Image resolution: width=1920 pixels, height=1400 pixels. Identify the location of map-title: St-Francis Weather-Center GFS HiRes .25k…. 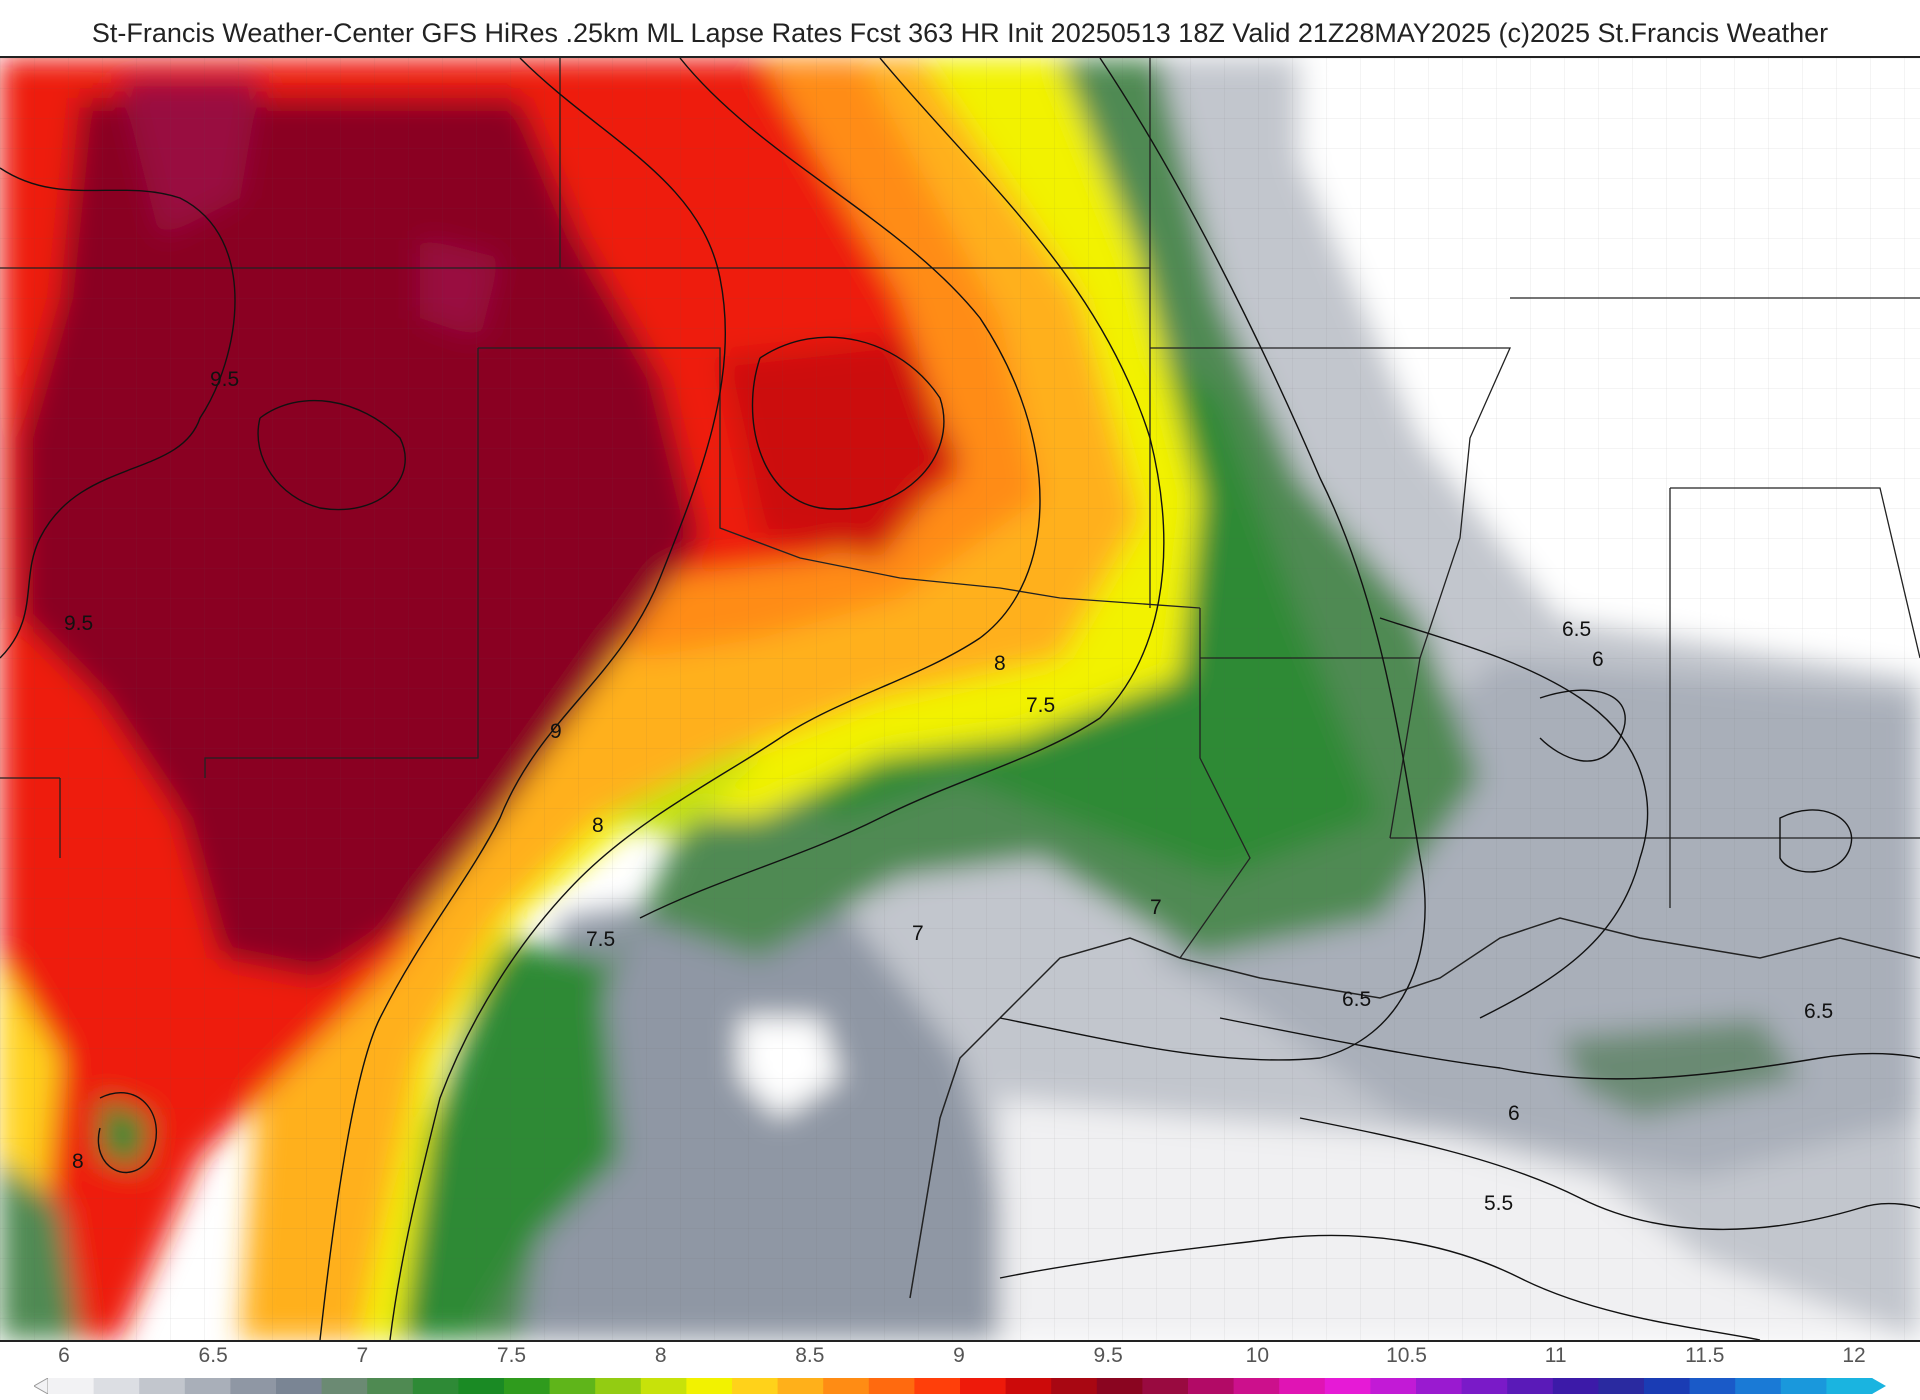
(960, 33).